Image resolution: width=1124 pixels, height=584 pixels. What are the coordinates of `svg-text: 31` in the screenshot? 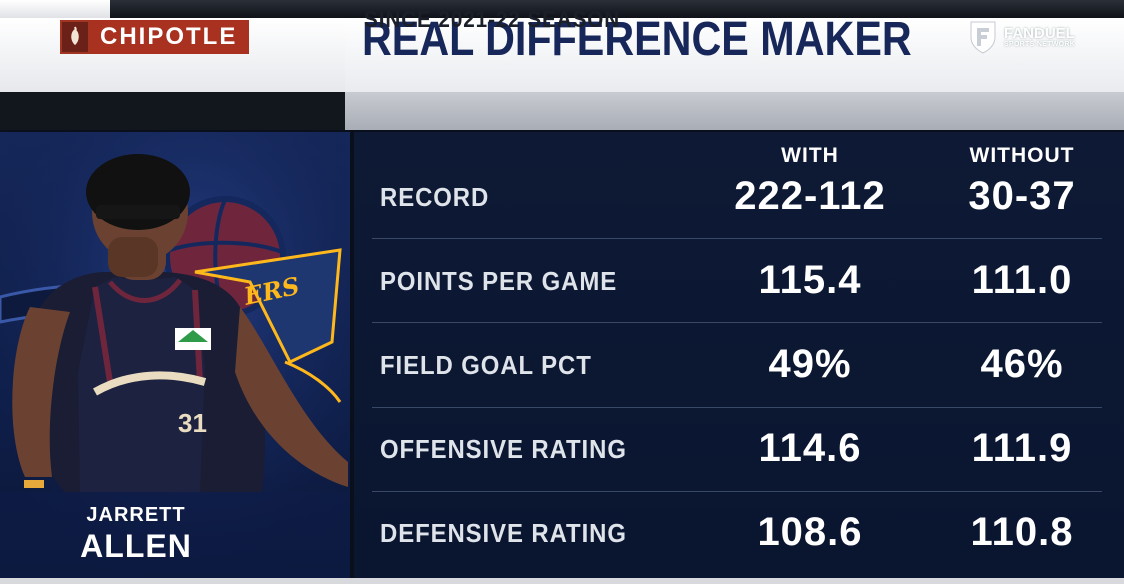 It's located at (192, 423).